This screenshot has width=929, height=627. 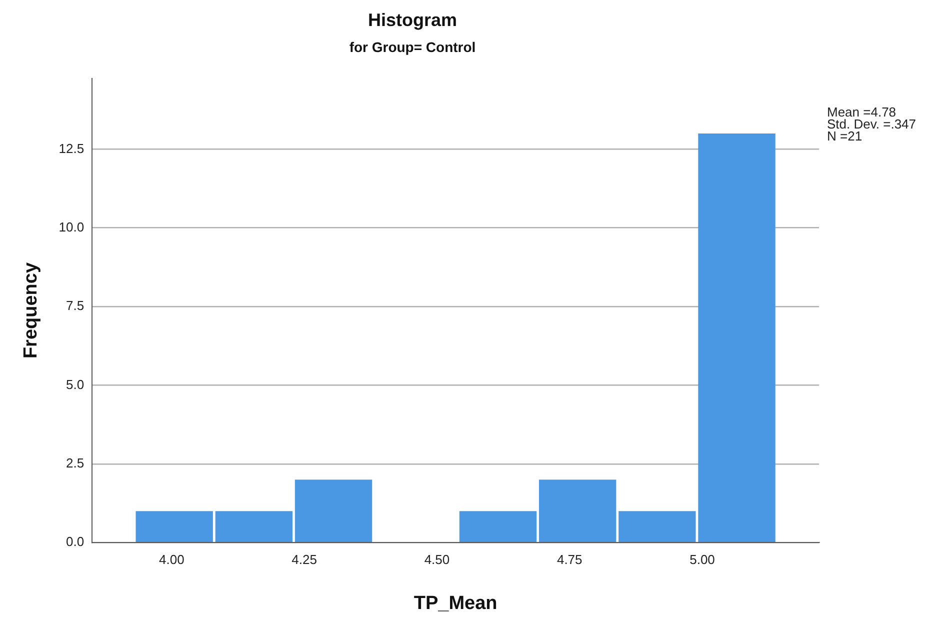 I want to click on x-tick-label: 4.00, so click(x=171, y=559).